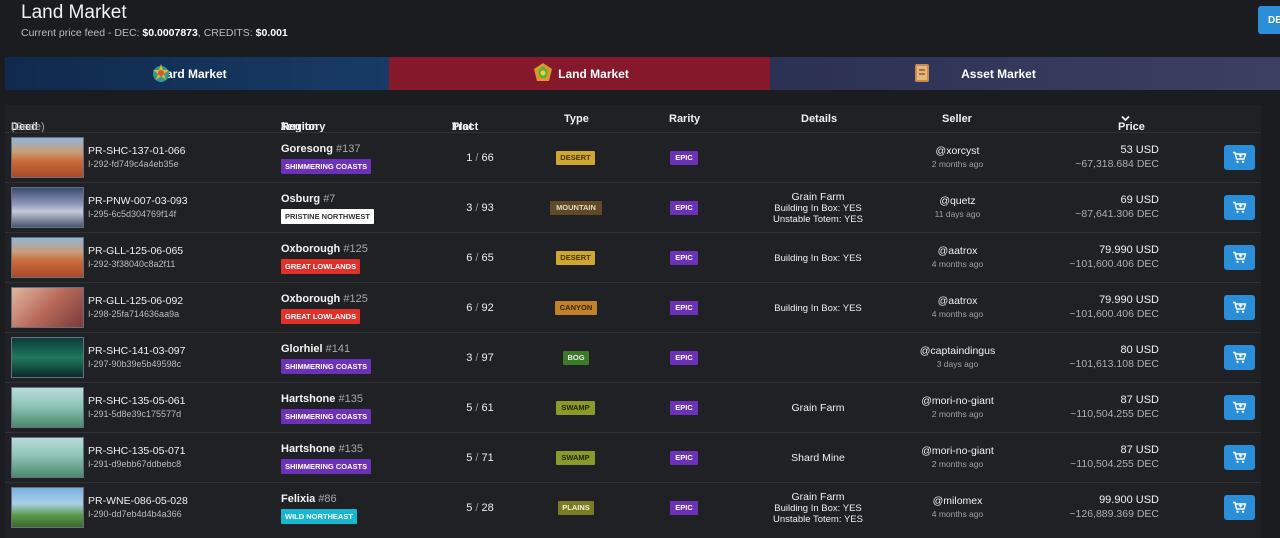 This screenshot has height=538, width=1280. Describe the element at coordinates (1117, 214) in the screenshot. I see `price-dec: ~87,641.306 DEC` at that location.